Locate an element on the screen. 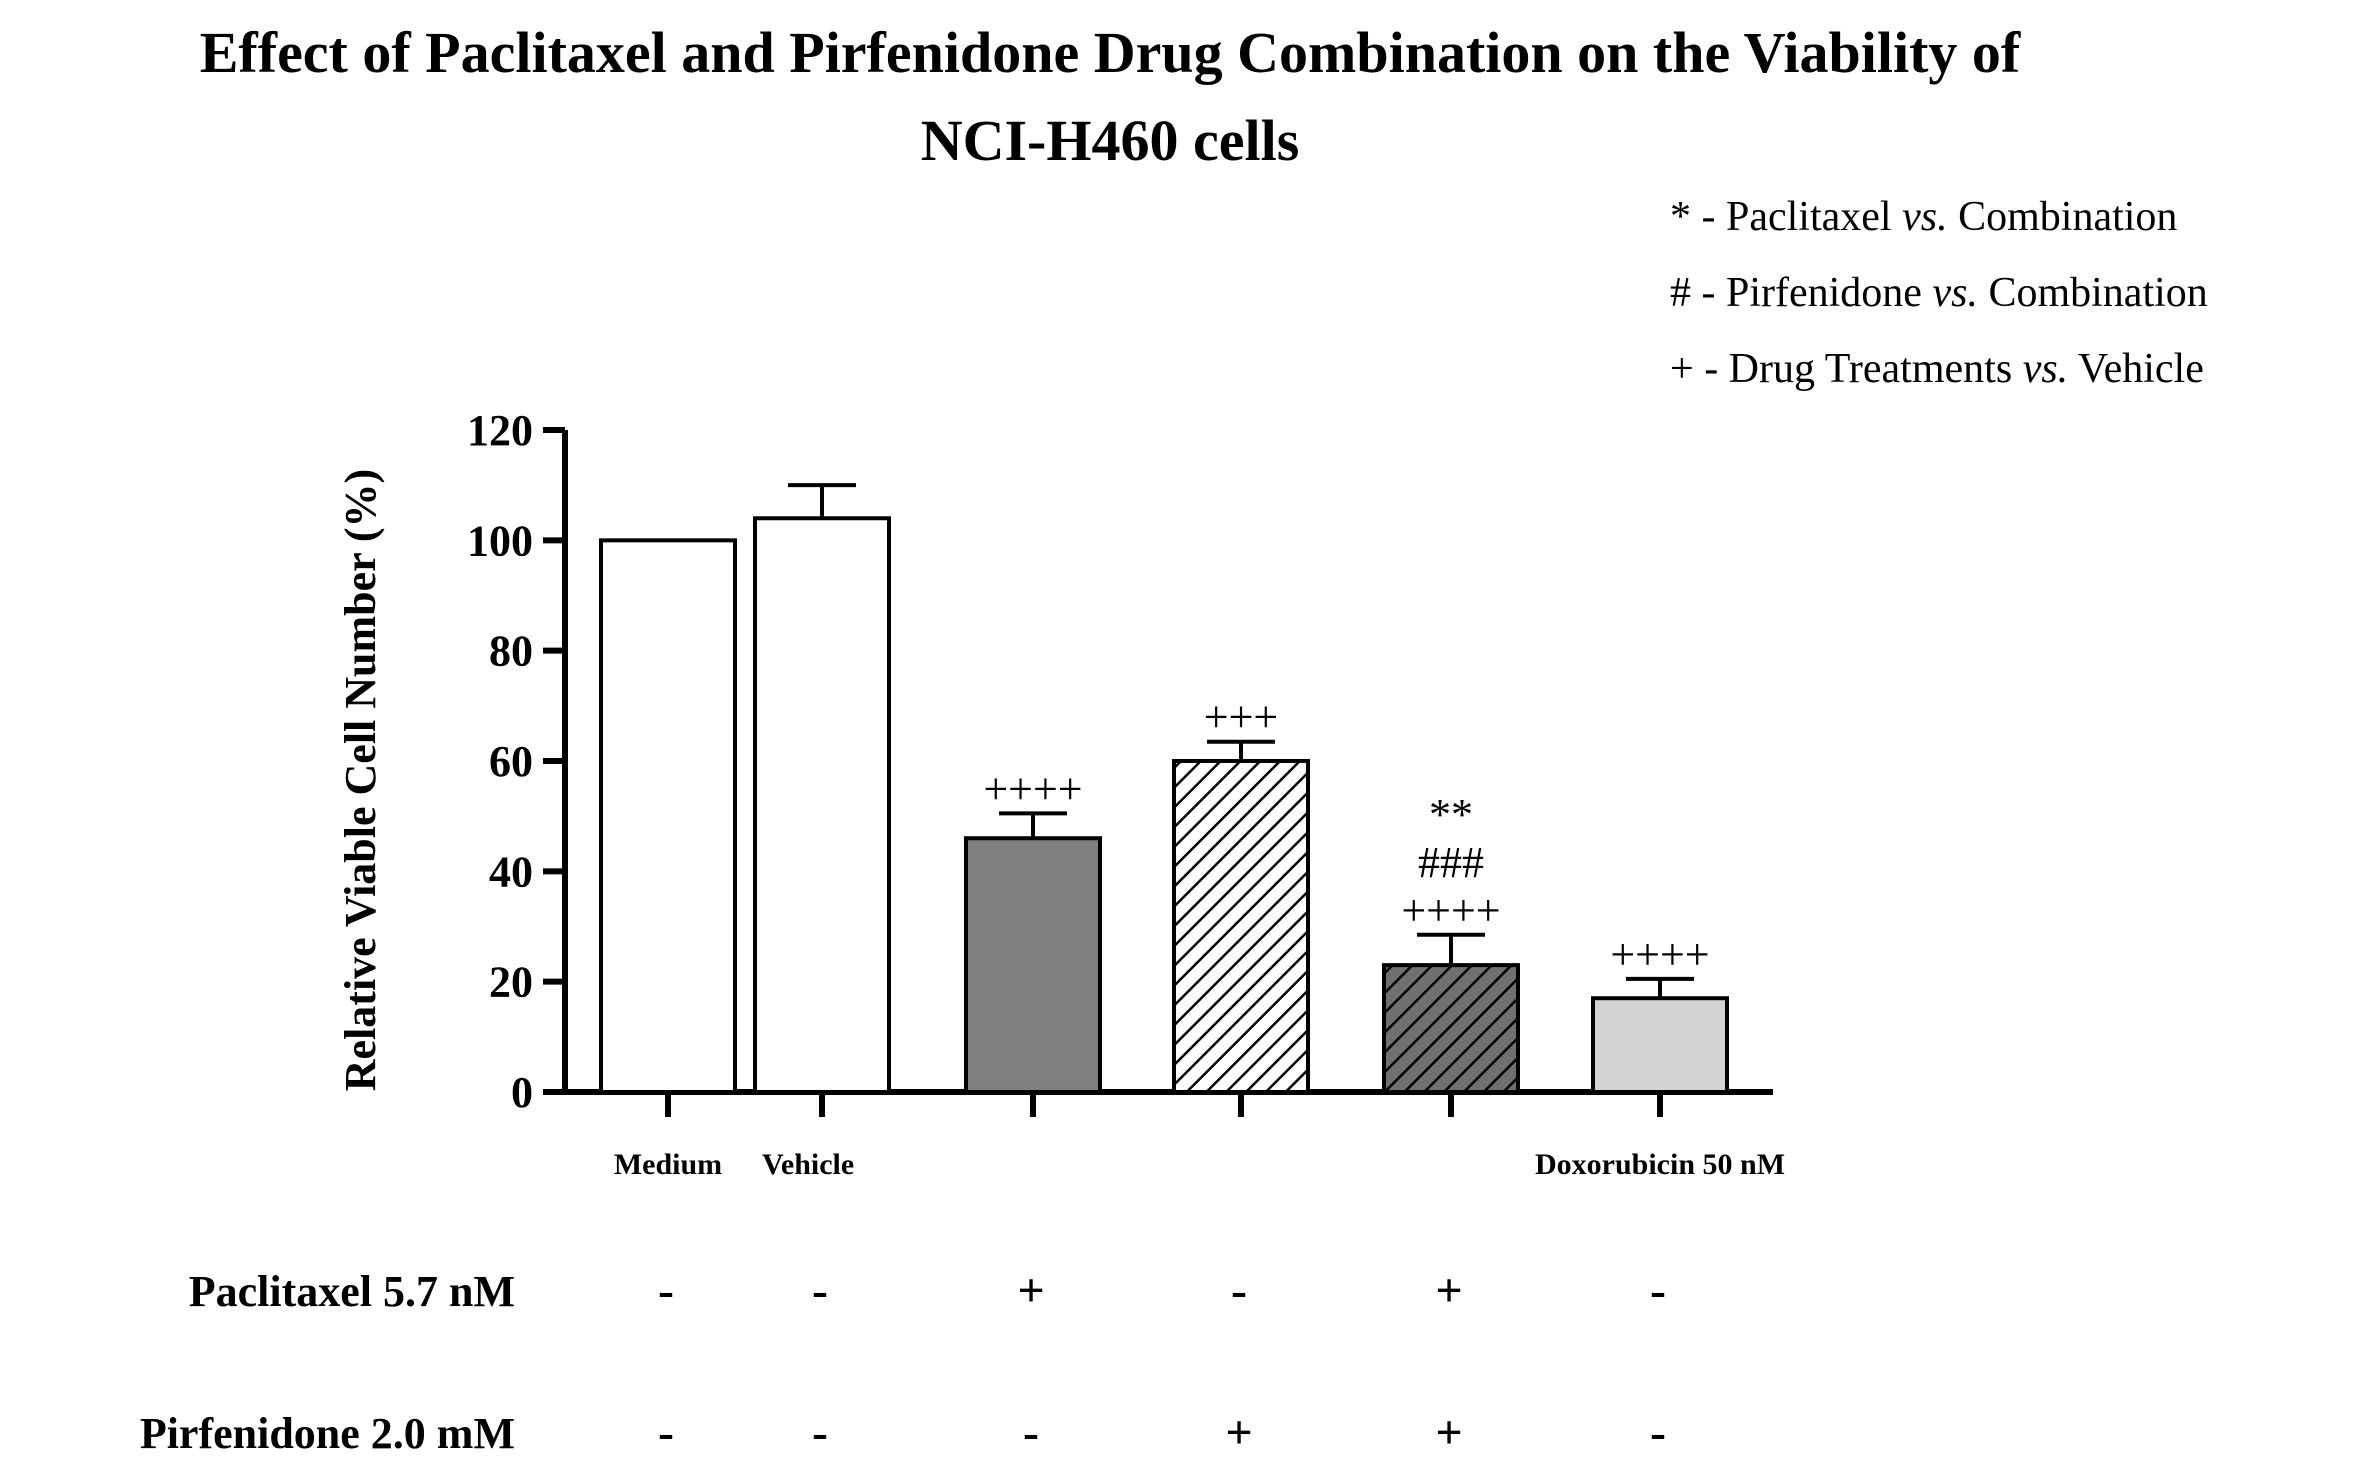 The image size is (2361, 1476). legend-symbol: # is located at coordinates (1680, 293).